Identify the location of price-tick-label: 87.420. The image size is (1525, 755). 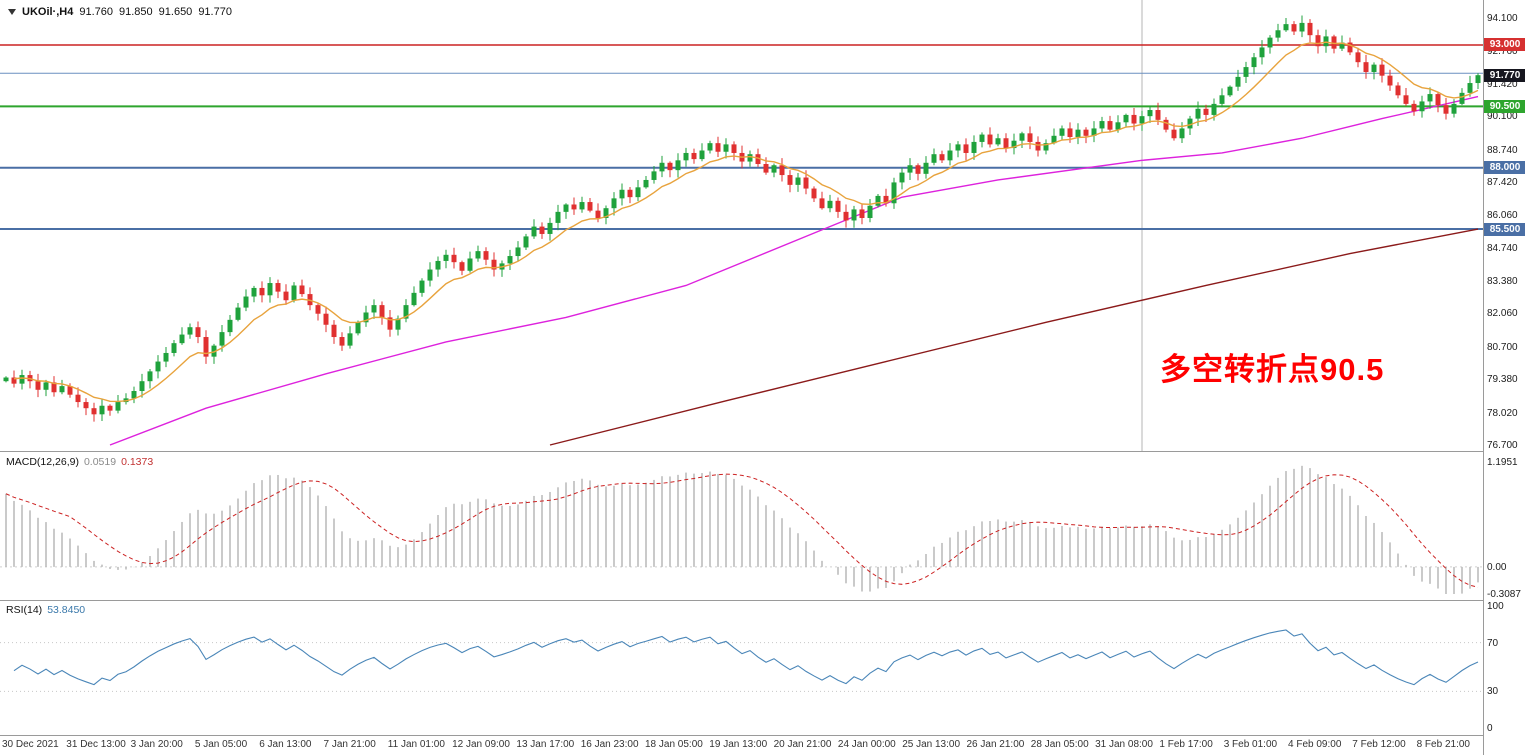
(1502, 182).